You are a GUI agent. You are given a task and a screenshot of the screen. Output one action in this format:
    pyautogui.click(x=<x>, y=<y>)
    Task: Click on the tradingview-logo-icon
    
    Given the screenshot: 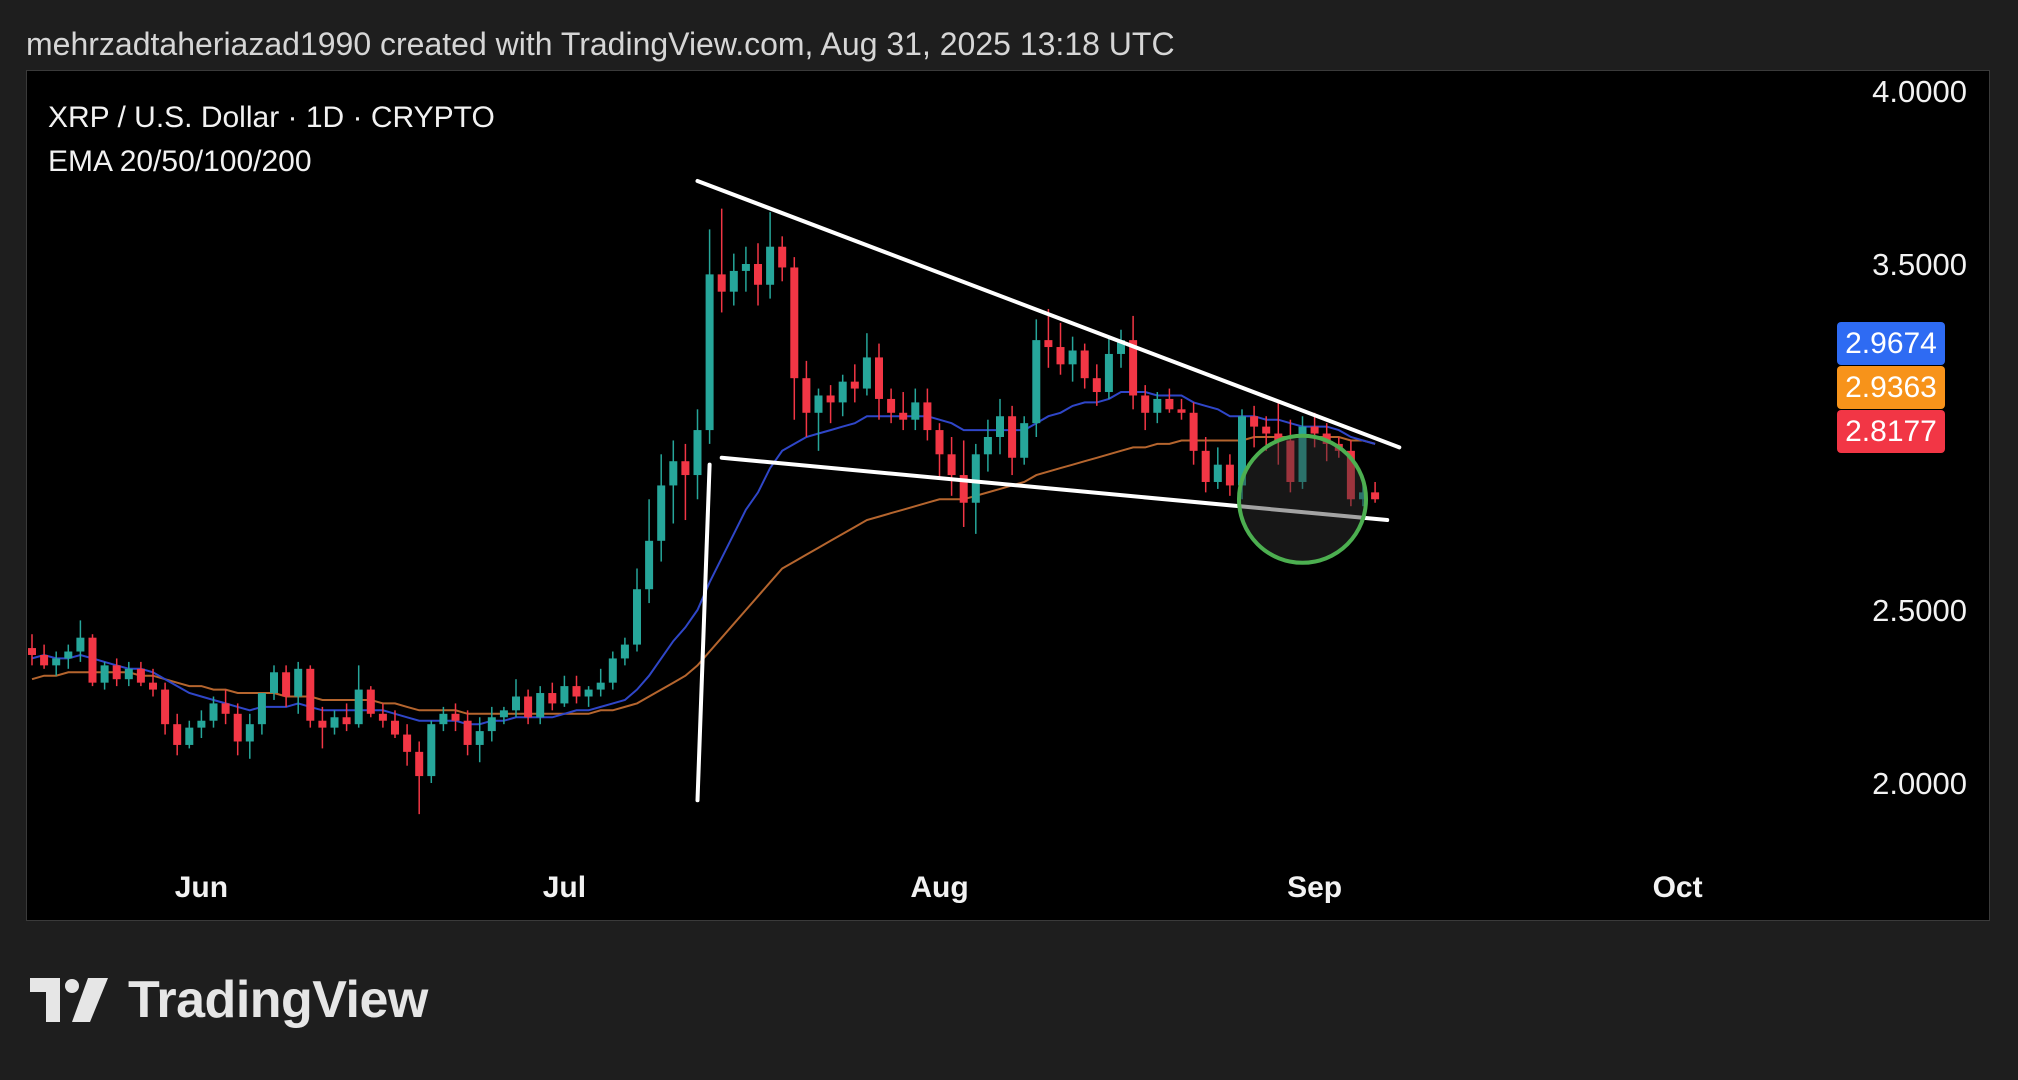 What is the action you would take?
    pyautogui.click(x=69, y=1000)
    